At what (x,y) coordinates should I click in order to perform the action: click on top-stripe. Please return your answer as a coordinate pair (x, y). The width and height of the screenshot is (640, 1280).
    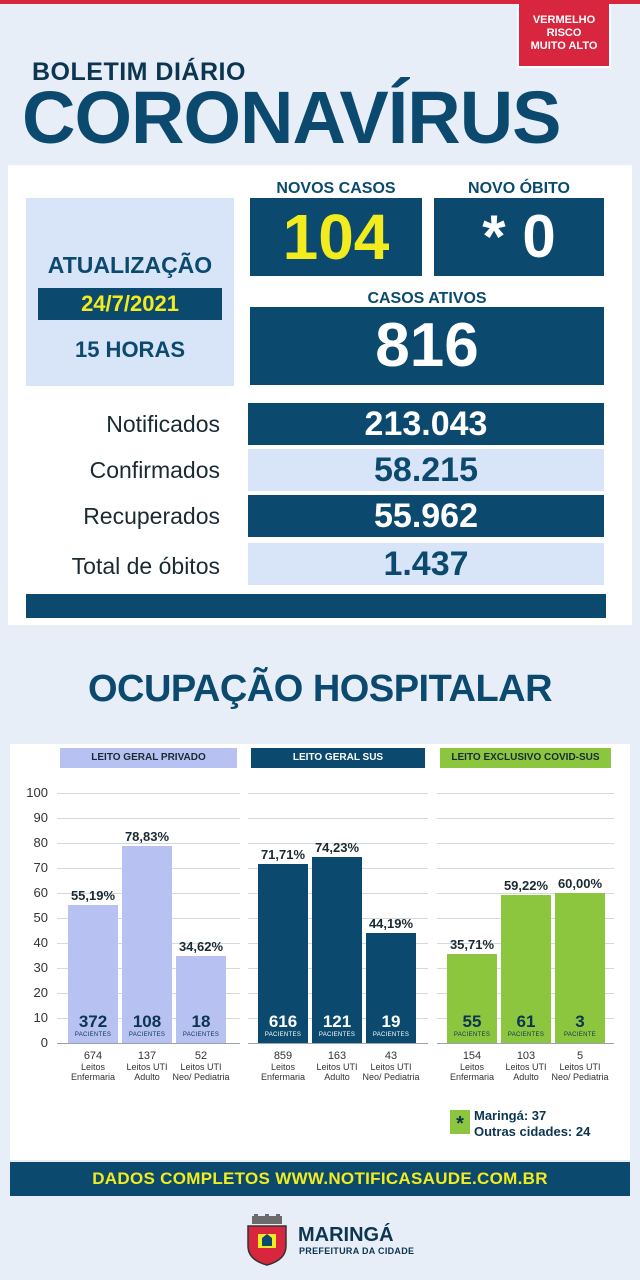
    Looking at the image, I should click on (320, 2).